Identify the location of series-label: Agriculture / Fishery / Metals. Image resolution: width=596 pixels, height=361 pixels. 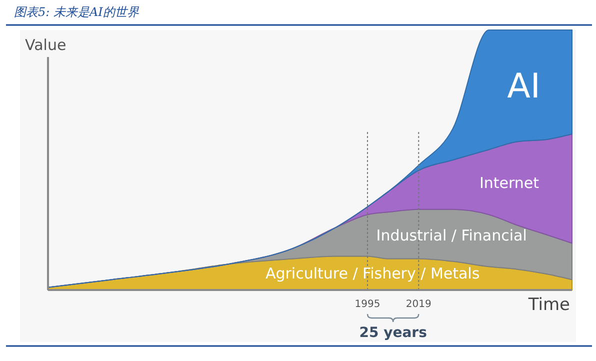
(372, 273).